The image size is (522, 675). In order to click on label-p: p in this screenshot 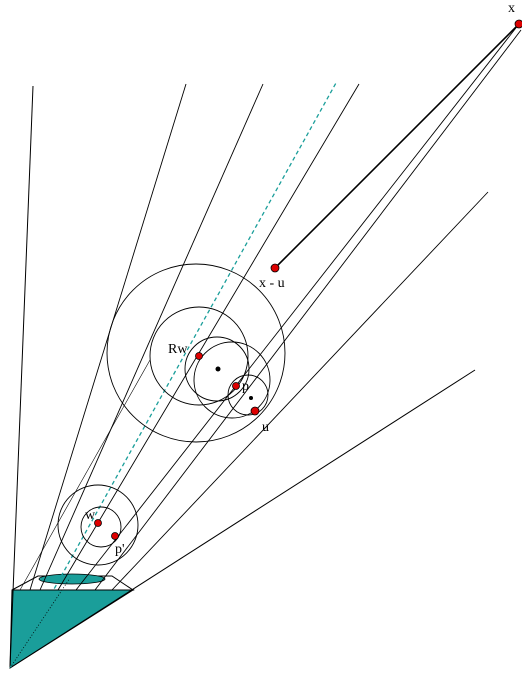, I will do `click(245, 386)`.